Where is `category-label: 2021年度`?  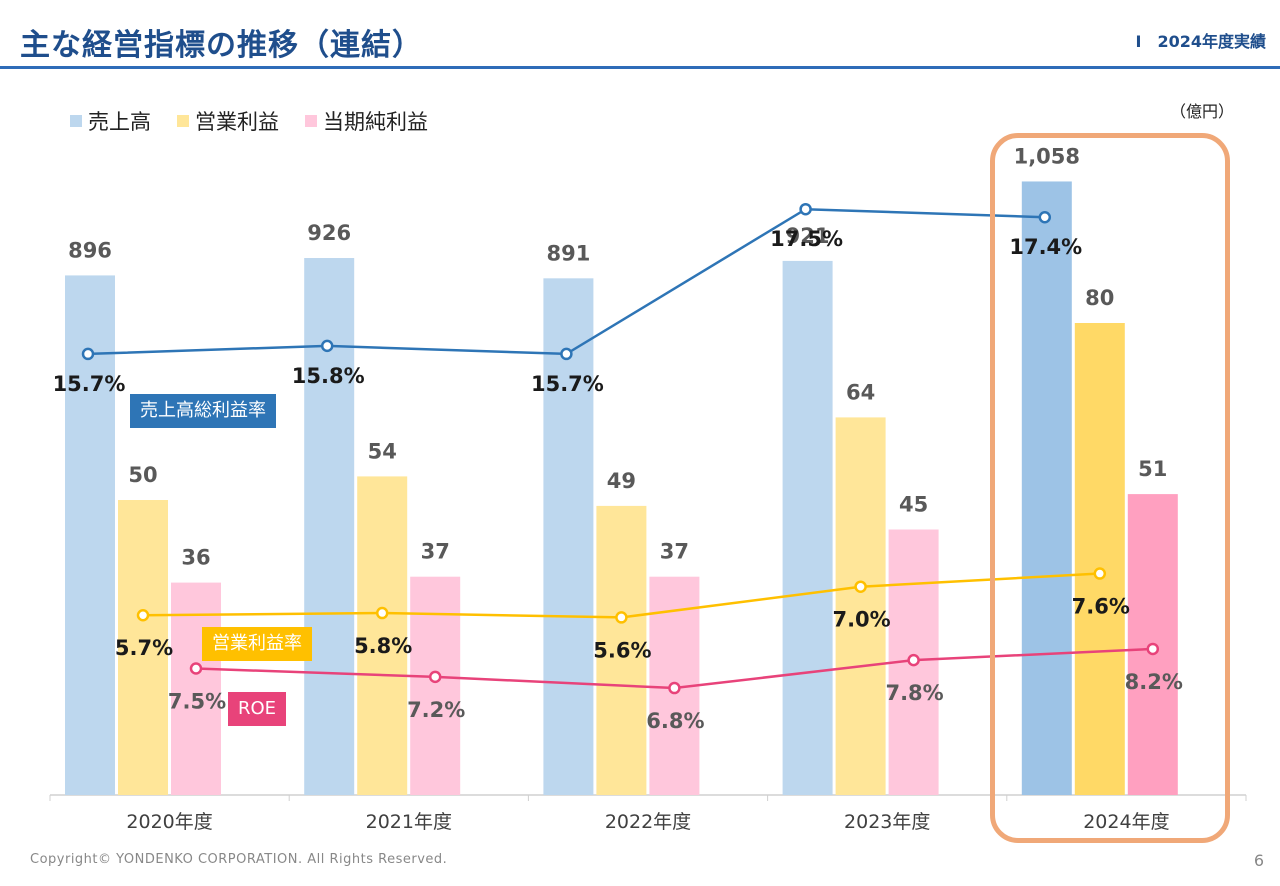 category-label: 2021年度 is located at coordinates (409, 822).